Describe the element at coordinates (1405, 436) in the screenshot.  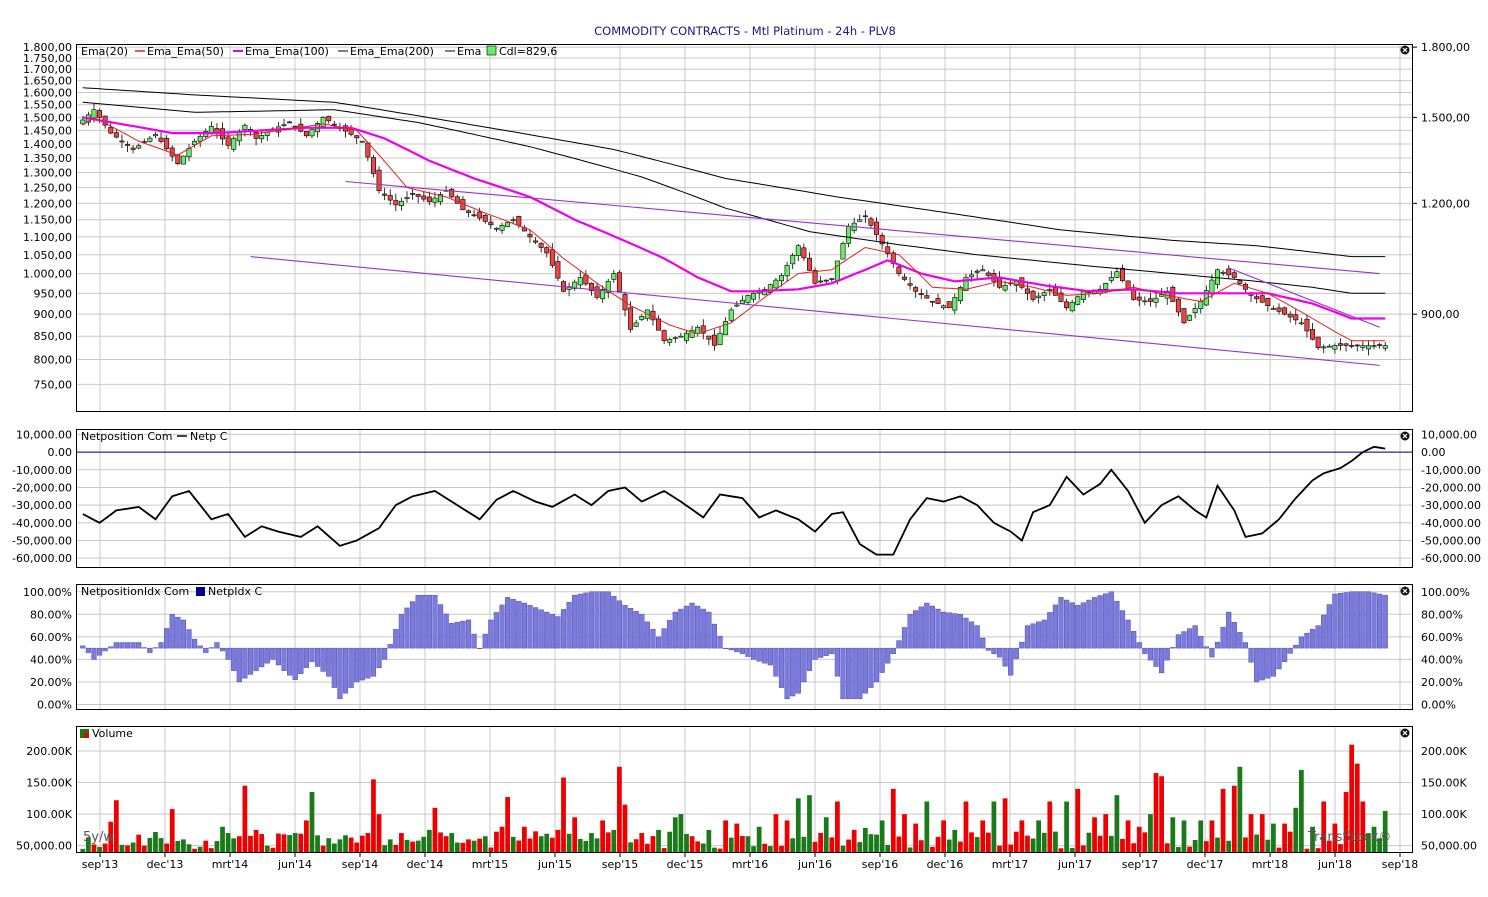
I see `netpos-panel-close-button` at that location.